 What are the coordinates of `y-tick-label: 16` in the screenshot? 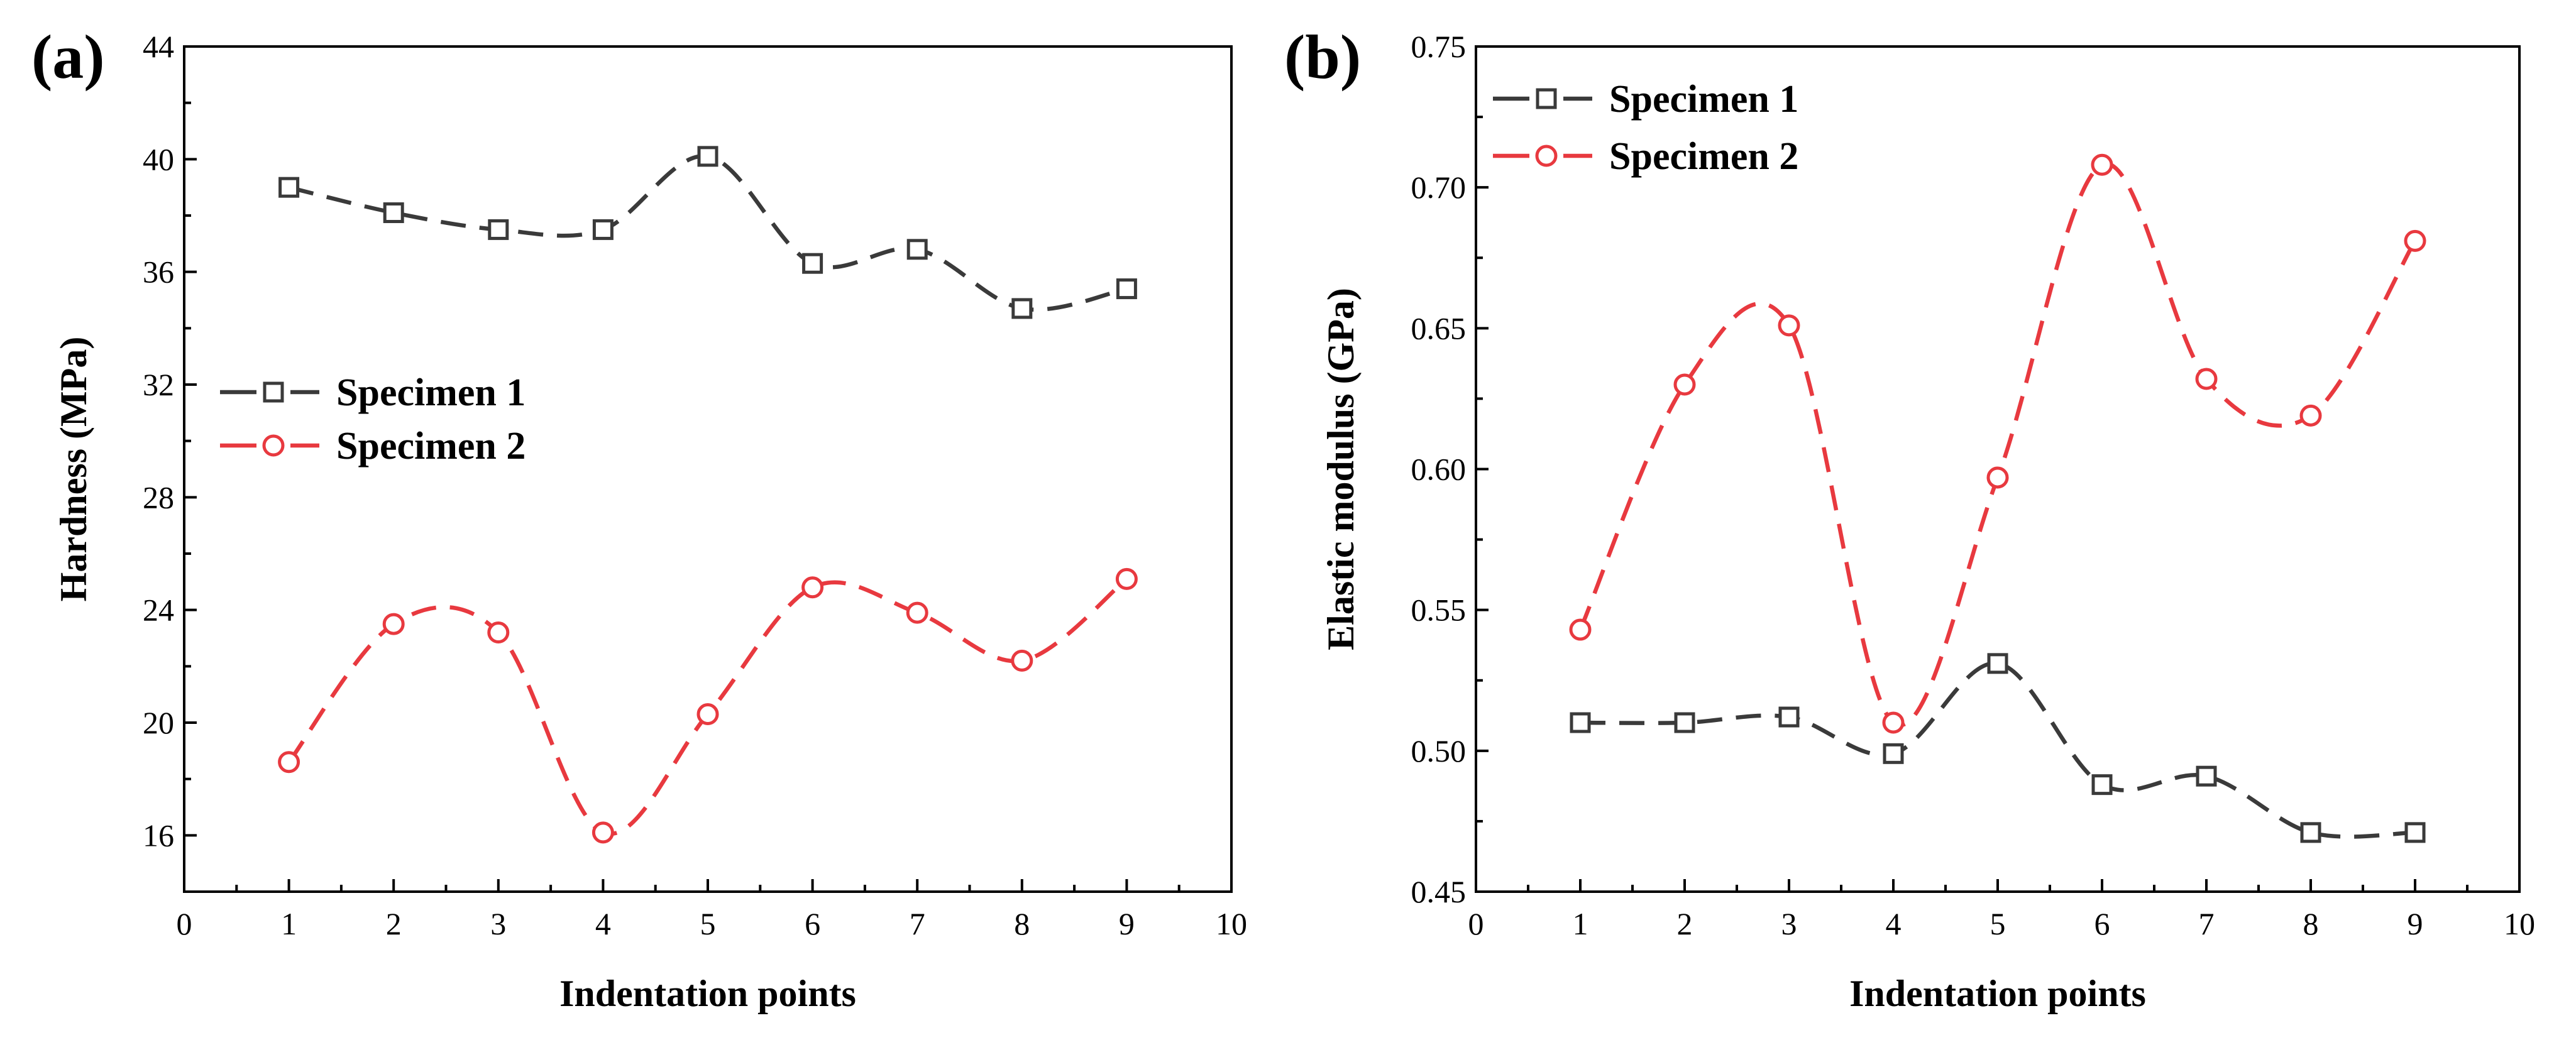 It's located at (158, 835).